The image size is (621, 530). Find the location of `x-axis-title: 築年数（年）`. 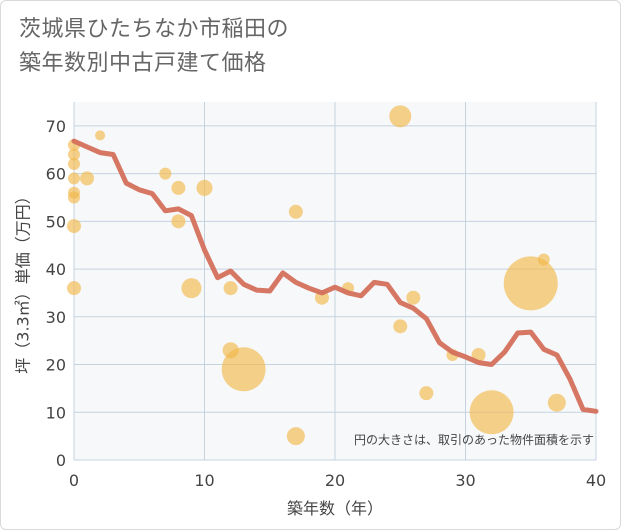

x-axis-title: 築年数（年） is located at coordinates (335, 508).